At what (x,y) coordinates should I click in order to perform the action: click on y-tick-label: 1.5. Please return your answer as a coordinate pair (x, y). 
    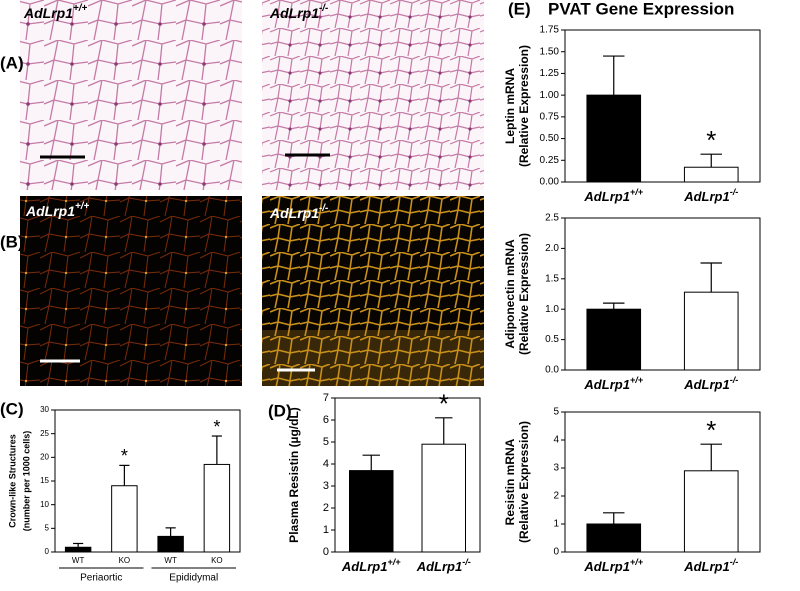
    Looking at the image, I should click on (552, 278).